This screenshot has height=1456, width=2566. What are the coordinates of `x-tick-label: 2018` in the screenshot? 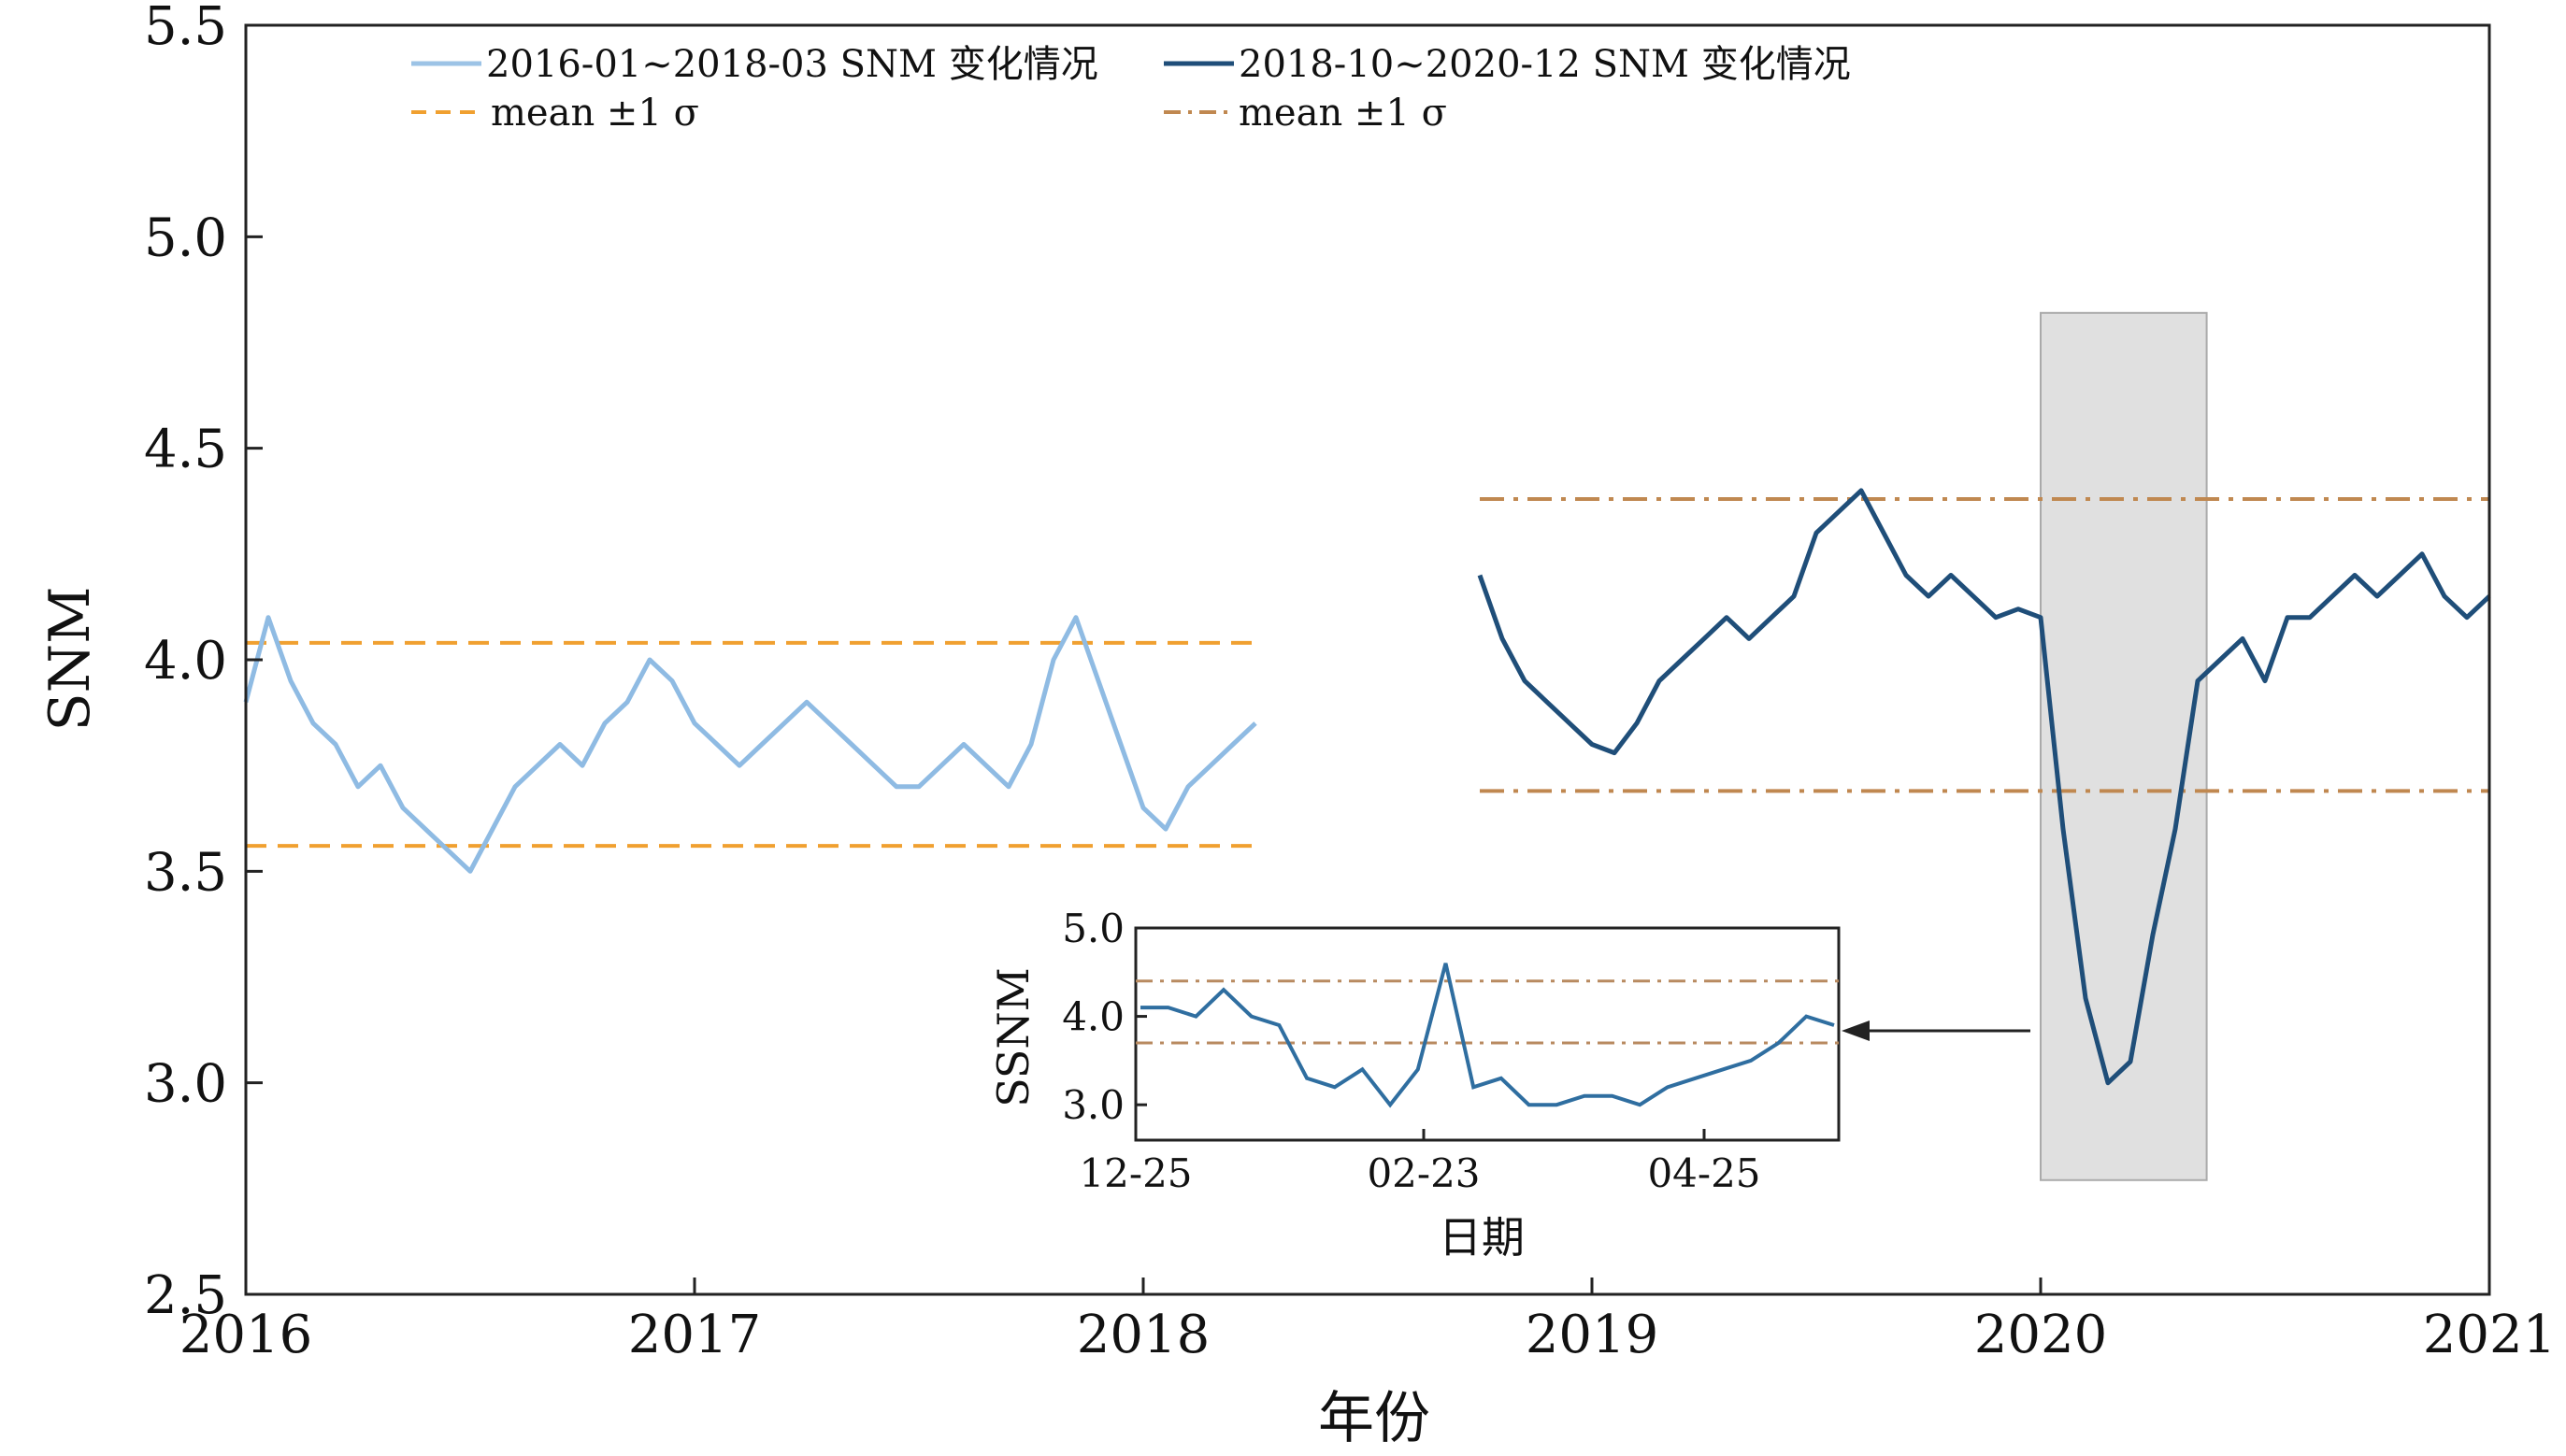 It's located at (1144, 1335).